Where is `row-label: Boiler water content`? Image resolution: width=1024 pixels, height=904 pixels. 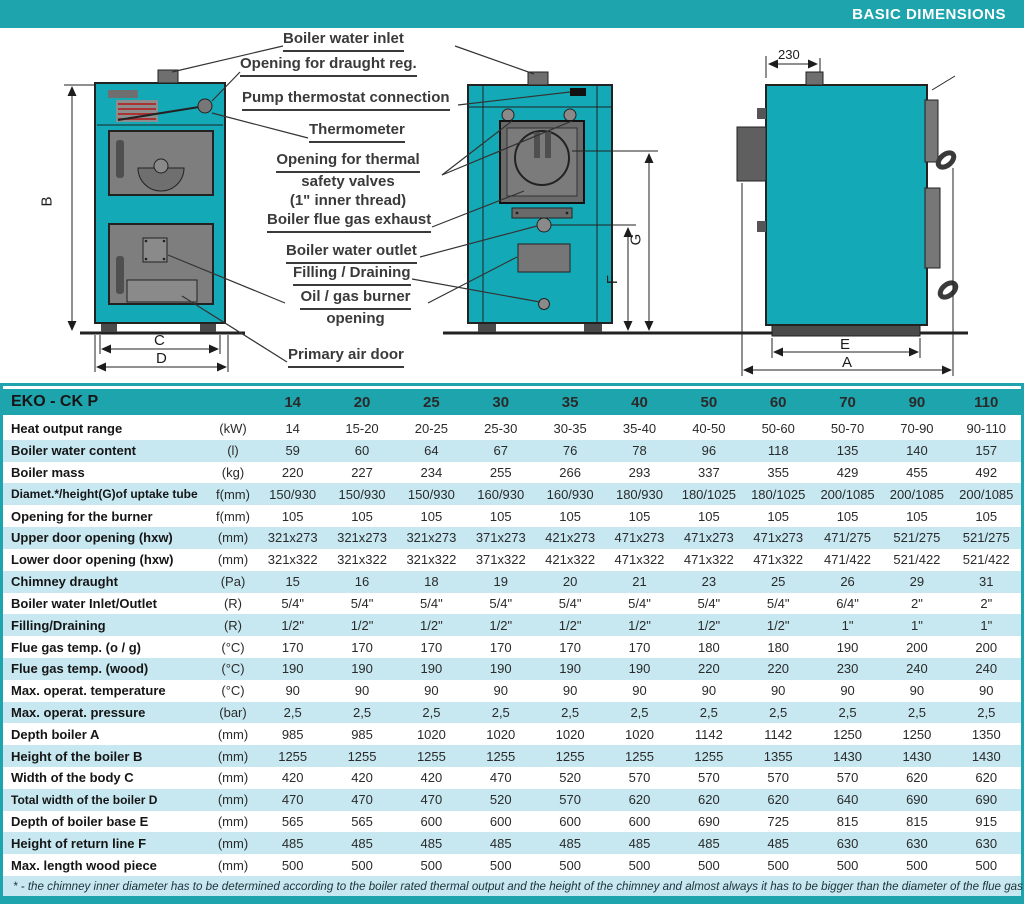
row-label: Boiler water content is located at coordinates (73, 451).